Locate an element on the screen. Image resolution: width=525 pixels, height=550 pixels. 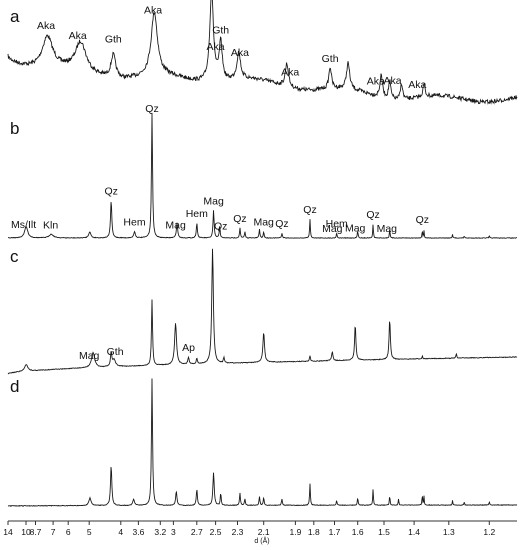
peak-label-c-1: Gth is located at coordinates (115, 352).